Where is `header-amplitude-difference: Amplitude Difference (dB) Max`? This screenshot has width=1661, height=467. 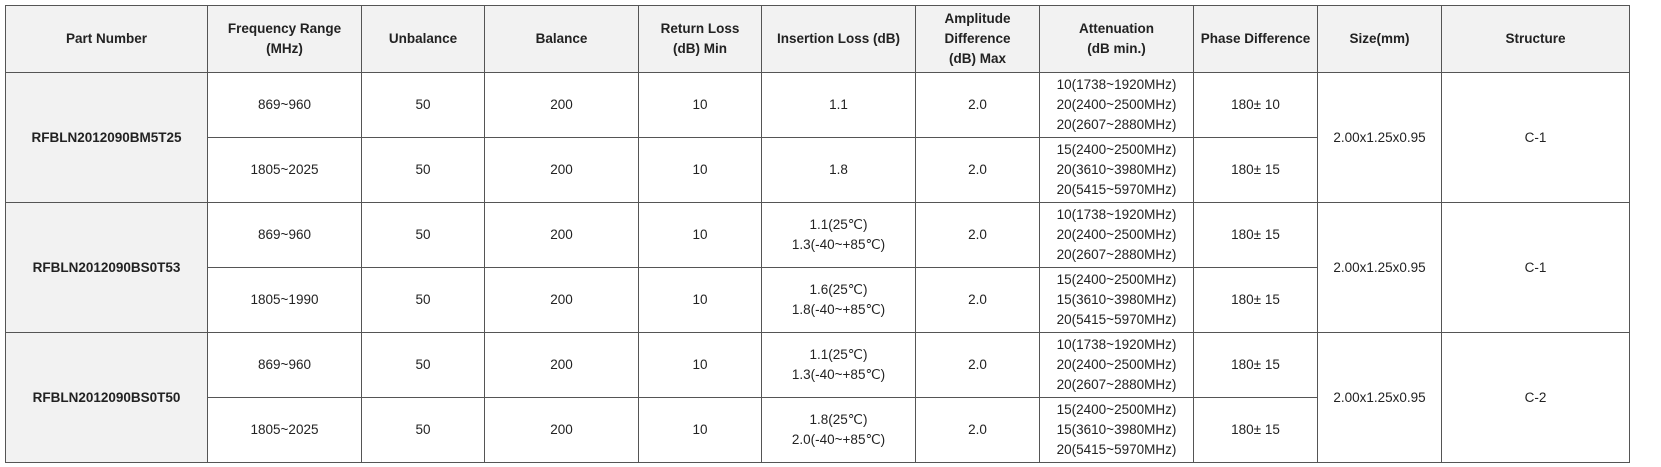
header-amplitude-difference: Amplitude Difference (dB) Max is located at coordinates (977, 39).